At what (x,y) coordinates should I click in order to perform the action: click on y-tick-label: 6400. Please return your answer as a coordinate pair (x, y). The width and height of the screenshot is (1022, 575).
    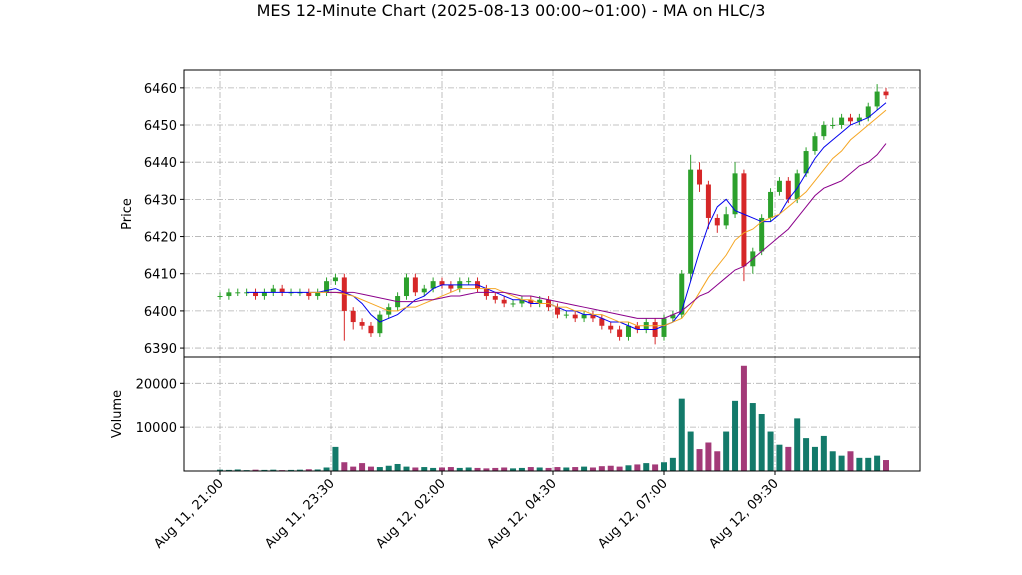
    Looking at the image, I should click on (160, 312).